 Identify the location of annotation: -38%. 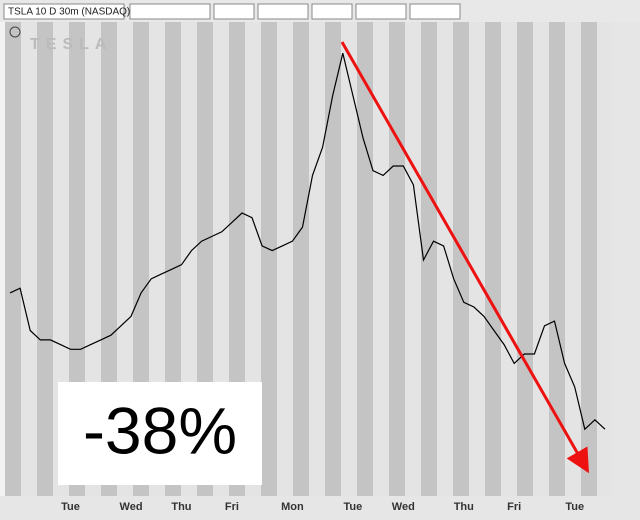
(160, 430).